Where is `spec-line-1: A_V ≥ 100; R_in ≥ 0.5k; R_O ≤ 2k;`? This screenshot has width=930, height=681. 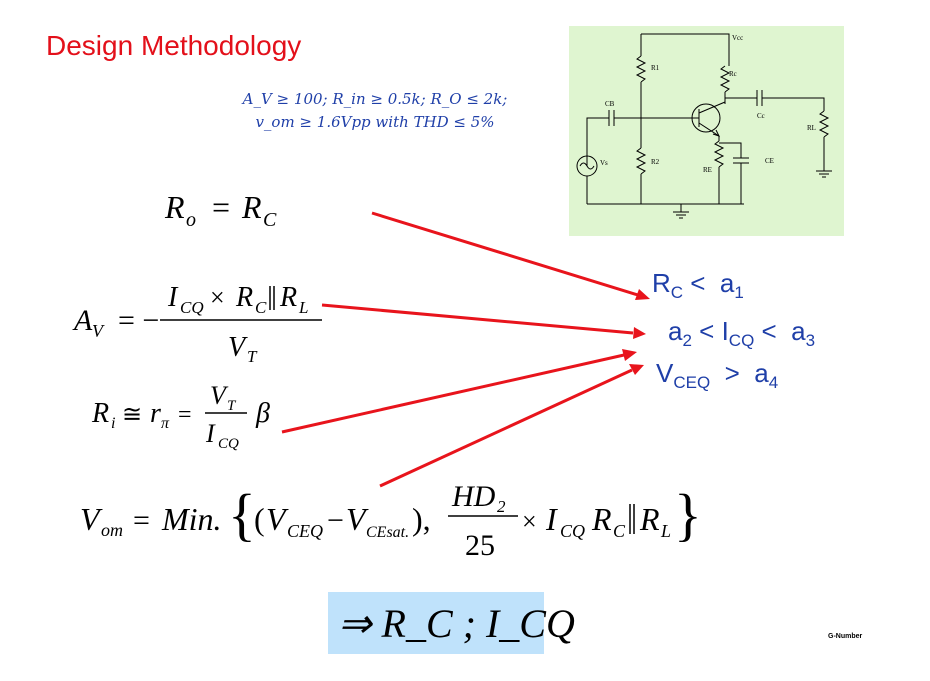 spec-line-1: A_V ≥ 100; R_in ≥ 0.5k; R_O ≤ 2k; is located at coordinates (375, 99).